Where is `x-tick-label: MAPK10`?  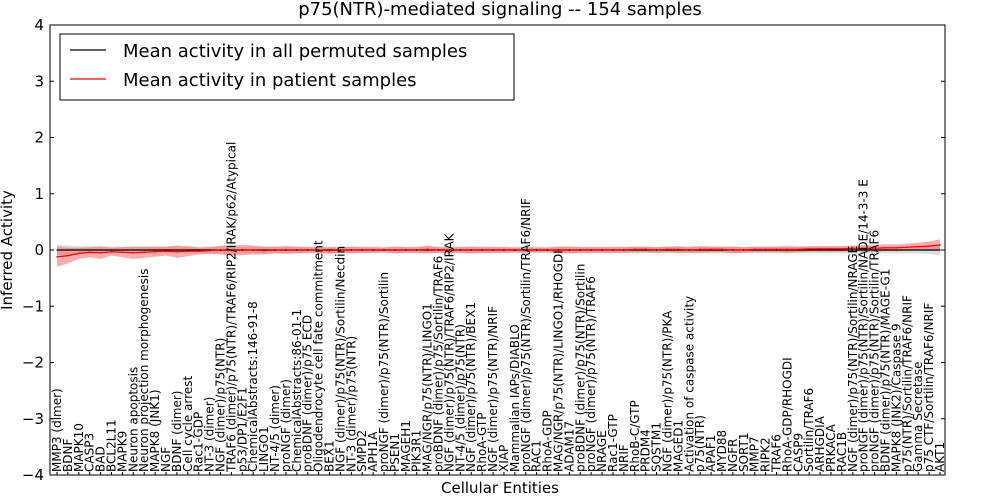
x-tick-label: MAPK10 is located at coordinates (79, 447).